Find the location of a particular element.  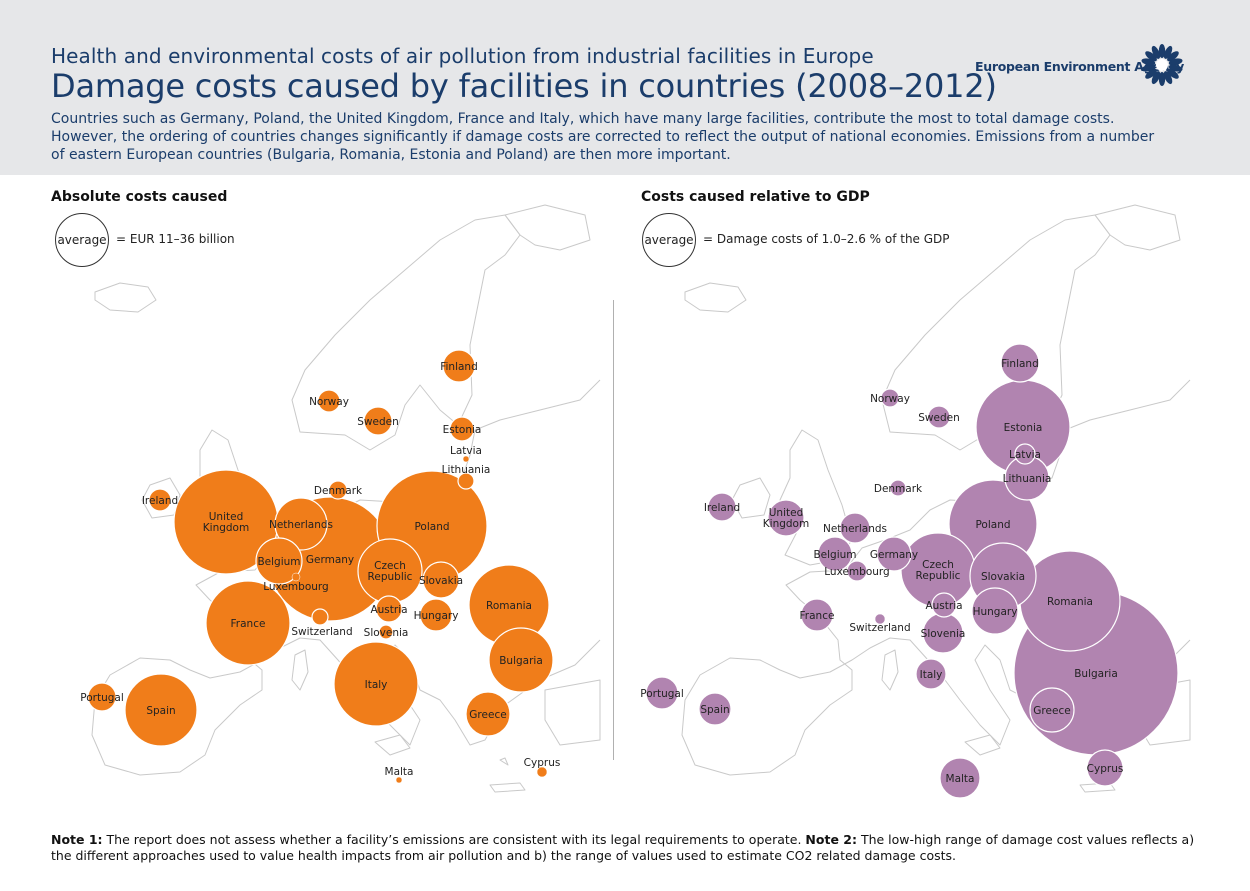

label-denmark: Denmark is located at coordinates (898, 489).